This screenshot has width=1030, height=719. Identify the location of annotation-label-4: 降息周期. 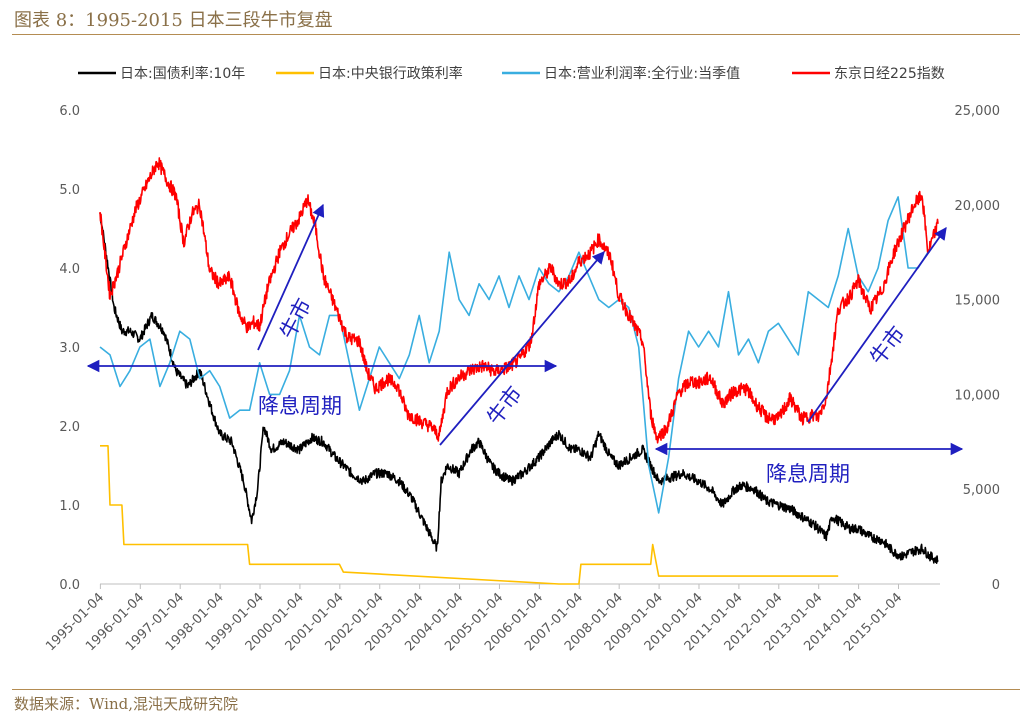
(808, 474).